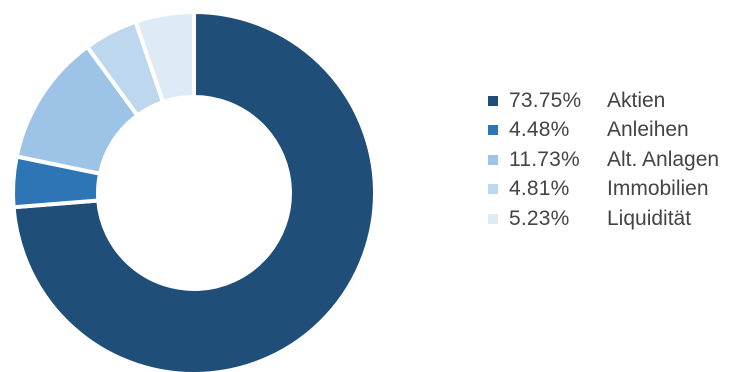 This screenshot has height=372, width=742. I want to click on legend-percent: 4.81%, so click(539, 189).